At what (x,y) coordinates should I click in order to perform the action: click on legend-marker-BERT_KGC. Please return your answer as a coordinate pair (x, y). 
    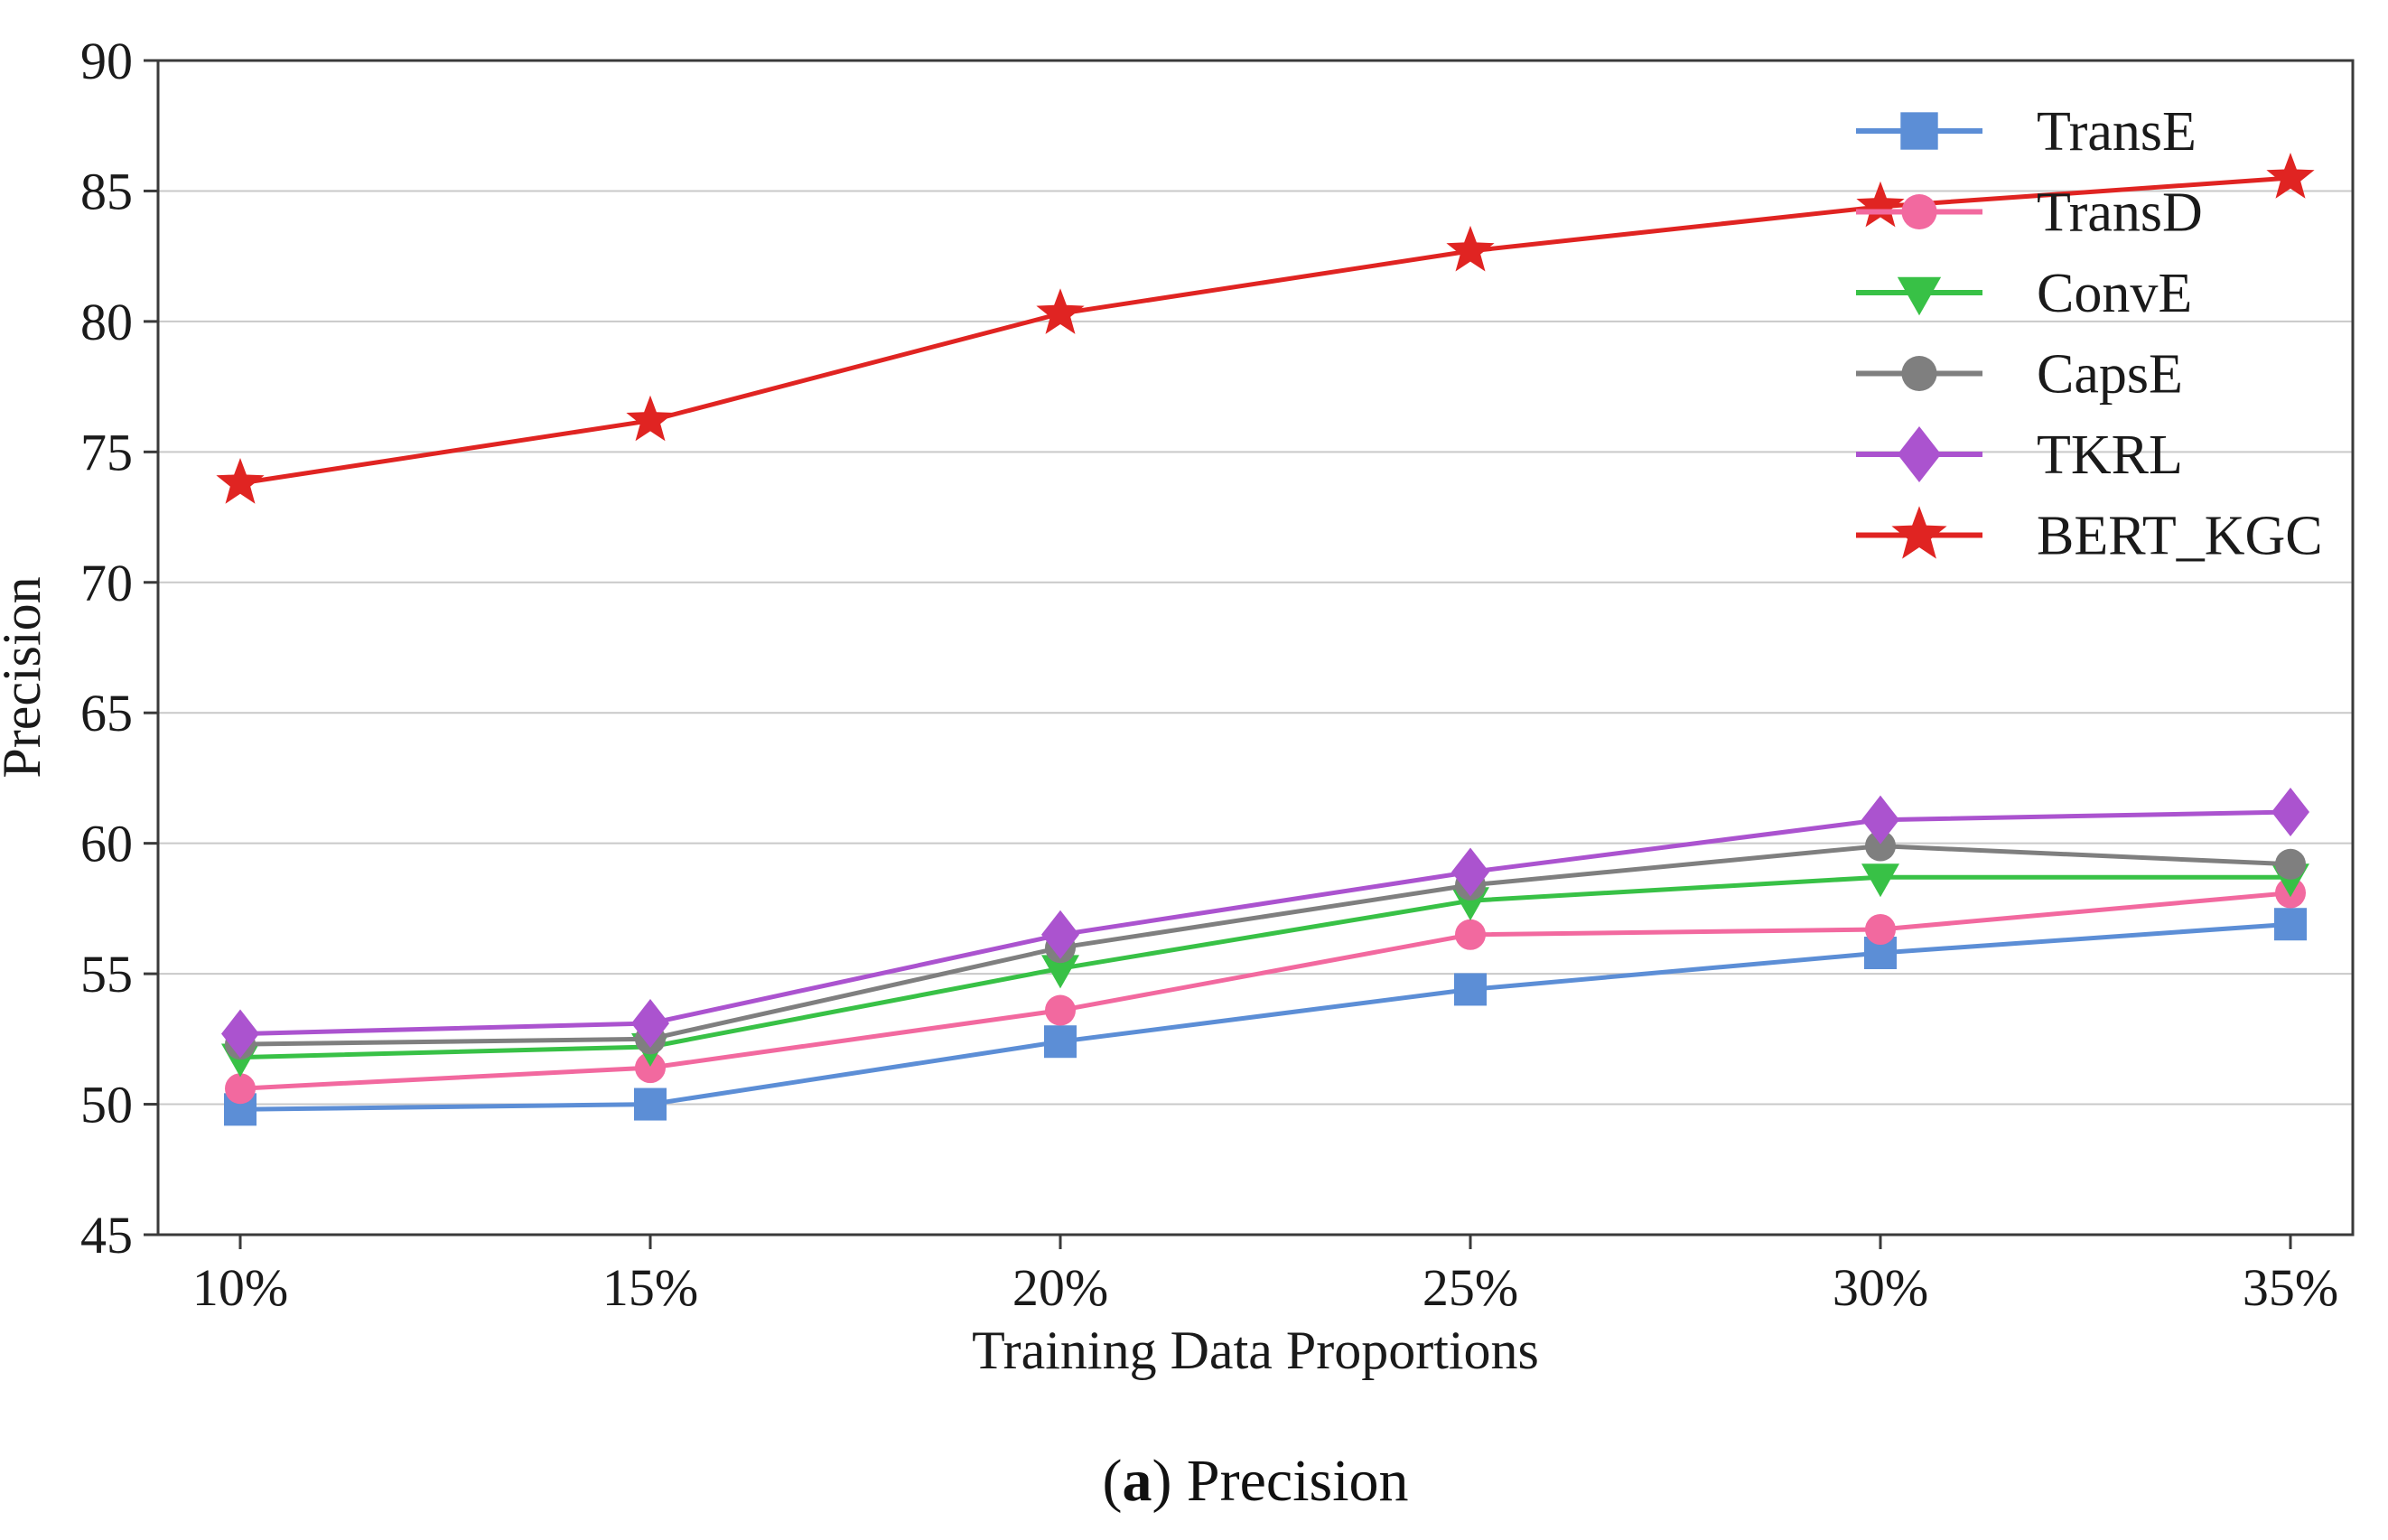
    Looking at the image, I should click on (1919, 532).